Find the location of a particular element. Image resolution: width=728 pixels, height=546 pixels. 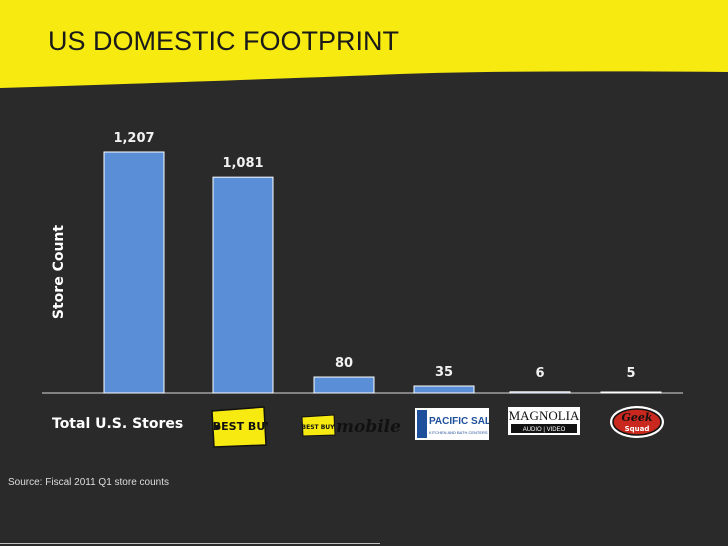

geek-logo-text: Geek is located at coordinates (636, 417).